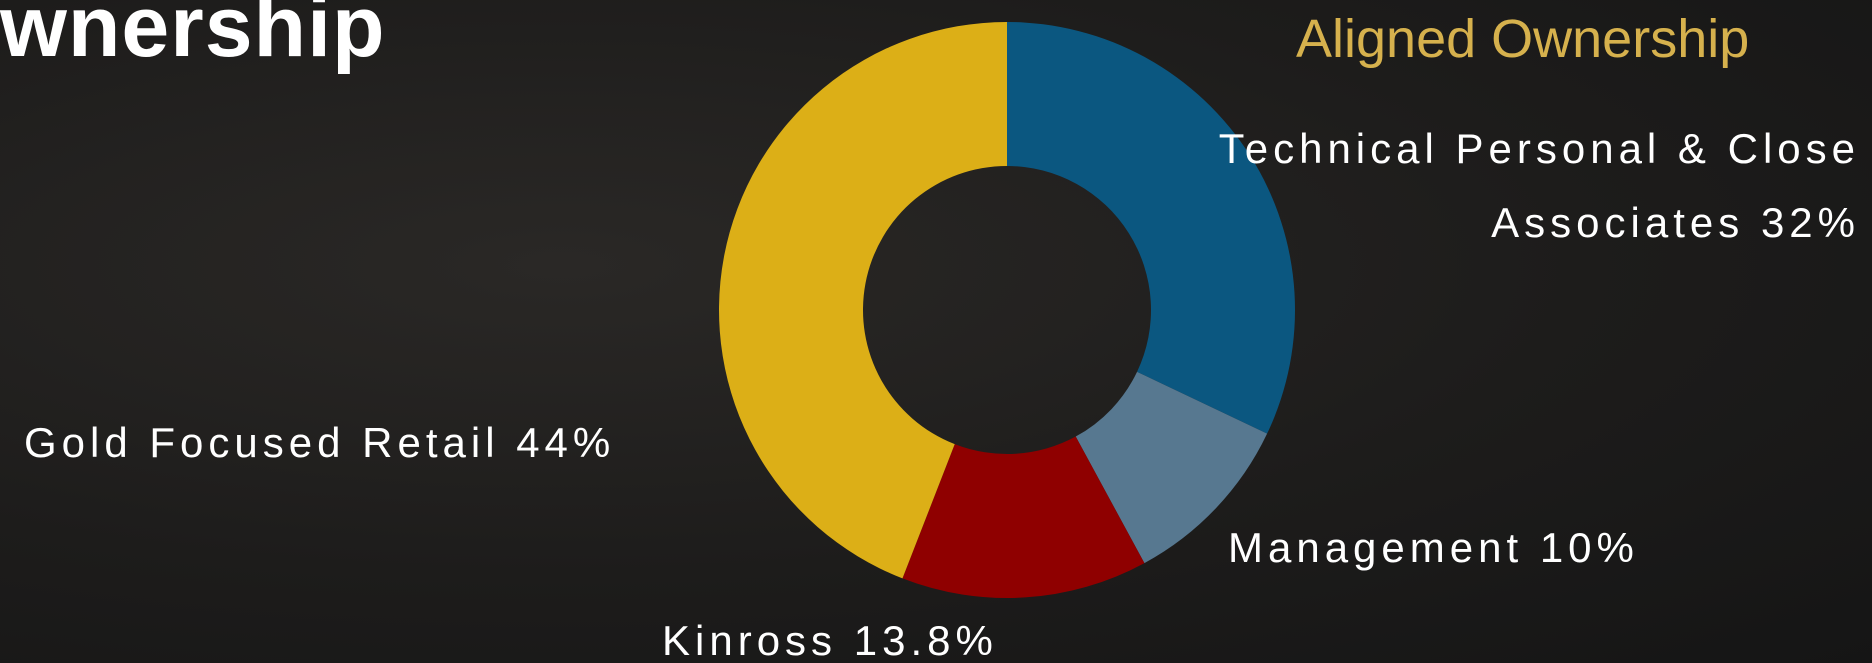  Describe the element at coordinates (1539, 185) in the screenshot. I see `category-label: Technical Personal & Close Associates` at that location.